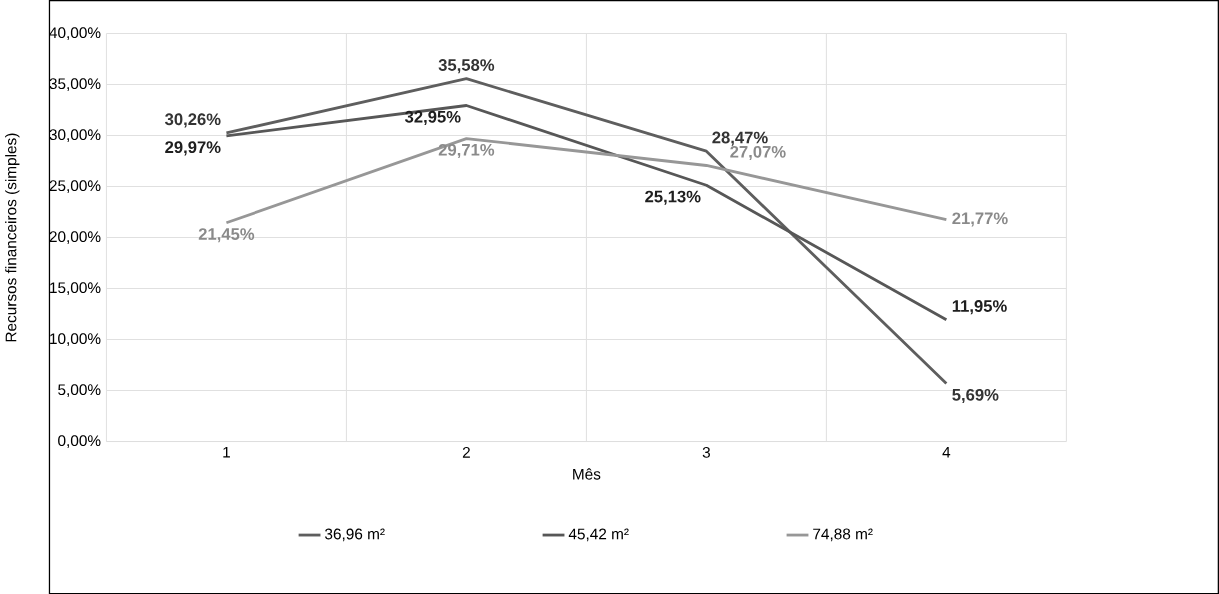  I want to click on y-tick-label: 15,00%, so click(75, 288).